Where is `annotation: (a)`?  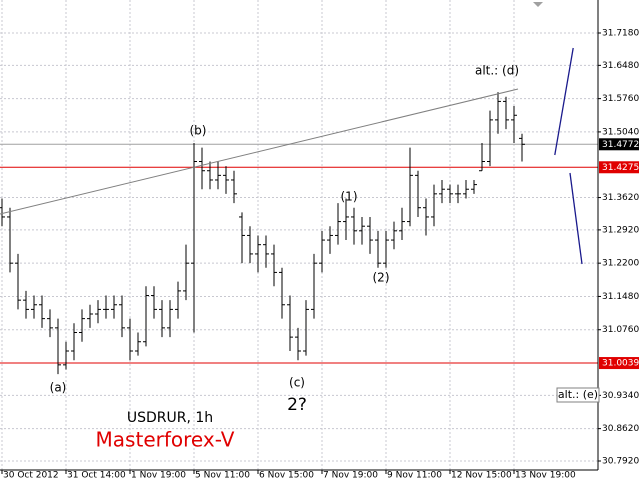
annotation: (a) is located at coordinates (58, 388).